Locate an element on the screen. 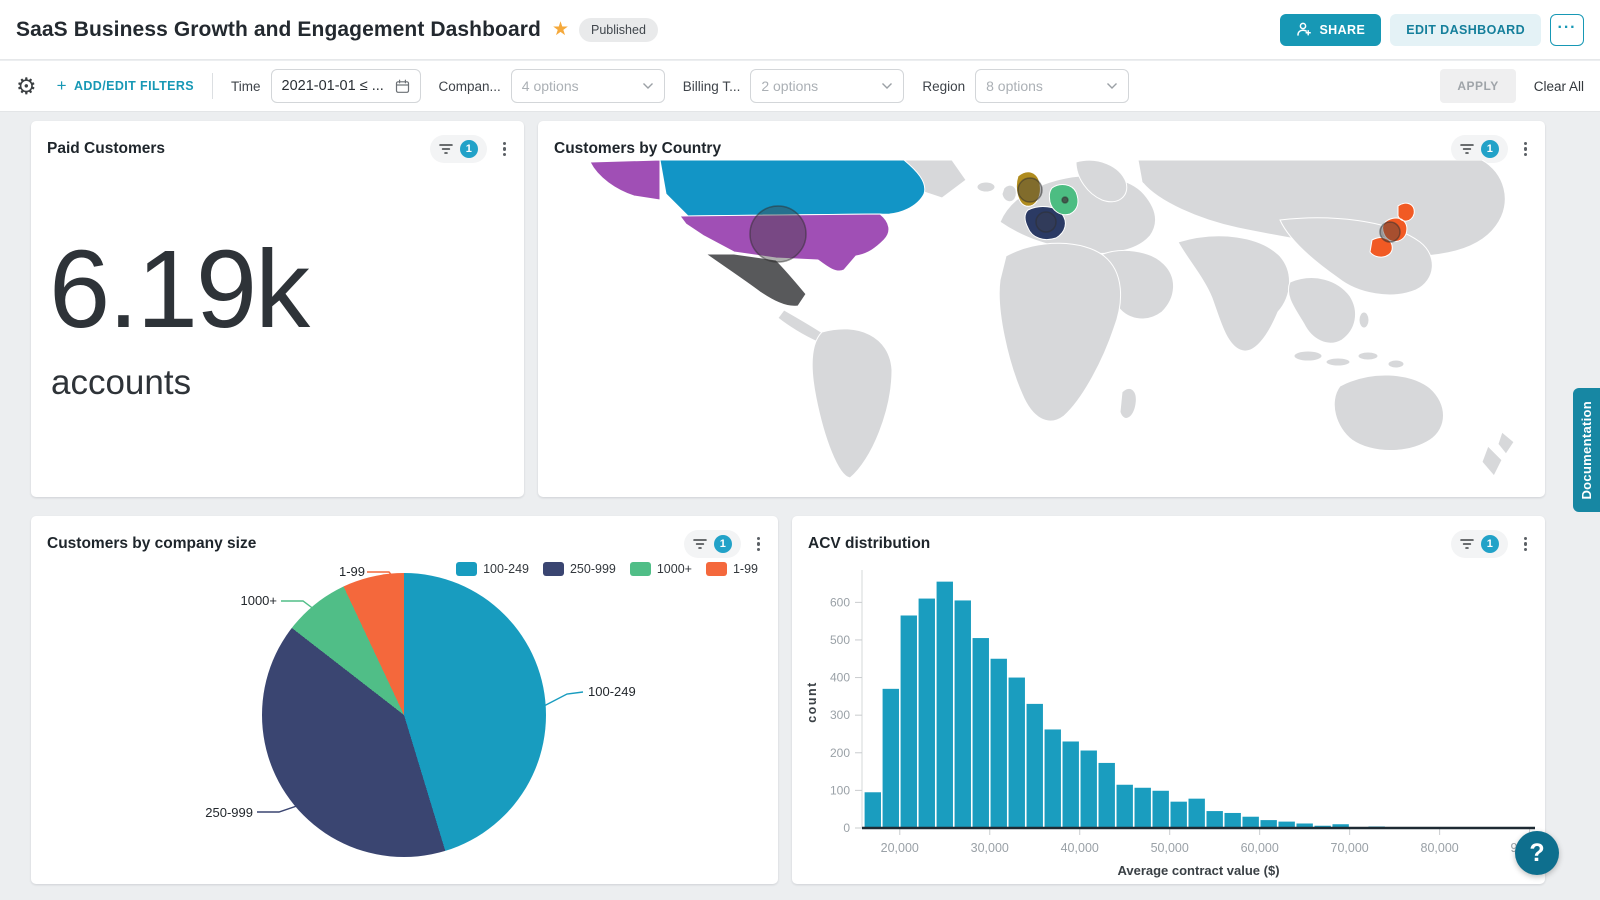  star-icon: ★ is located at coordinates (560, 29).